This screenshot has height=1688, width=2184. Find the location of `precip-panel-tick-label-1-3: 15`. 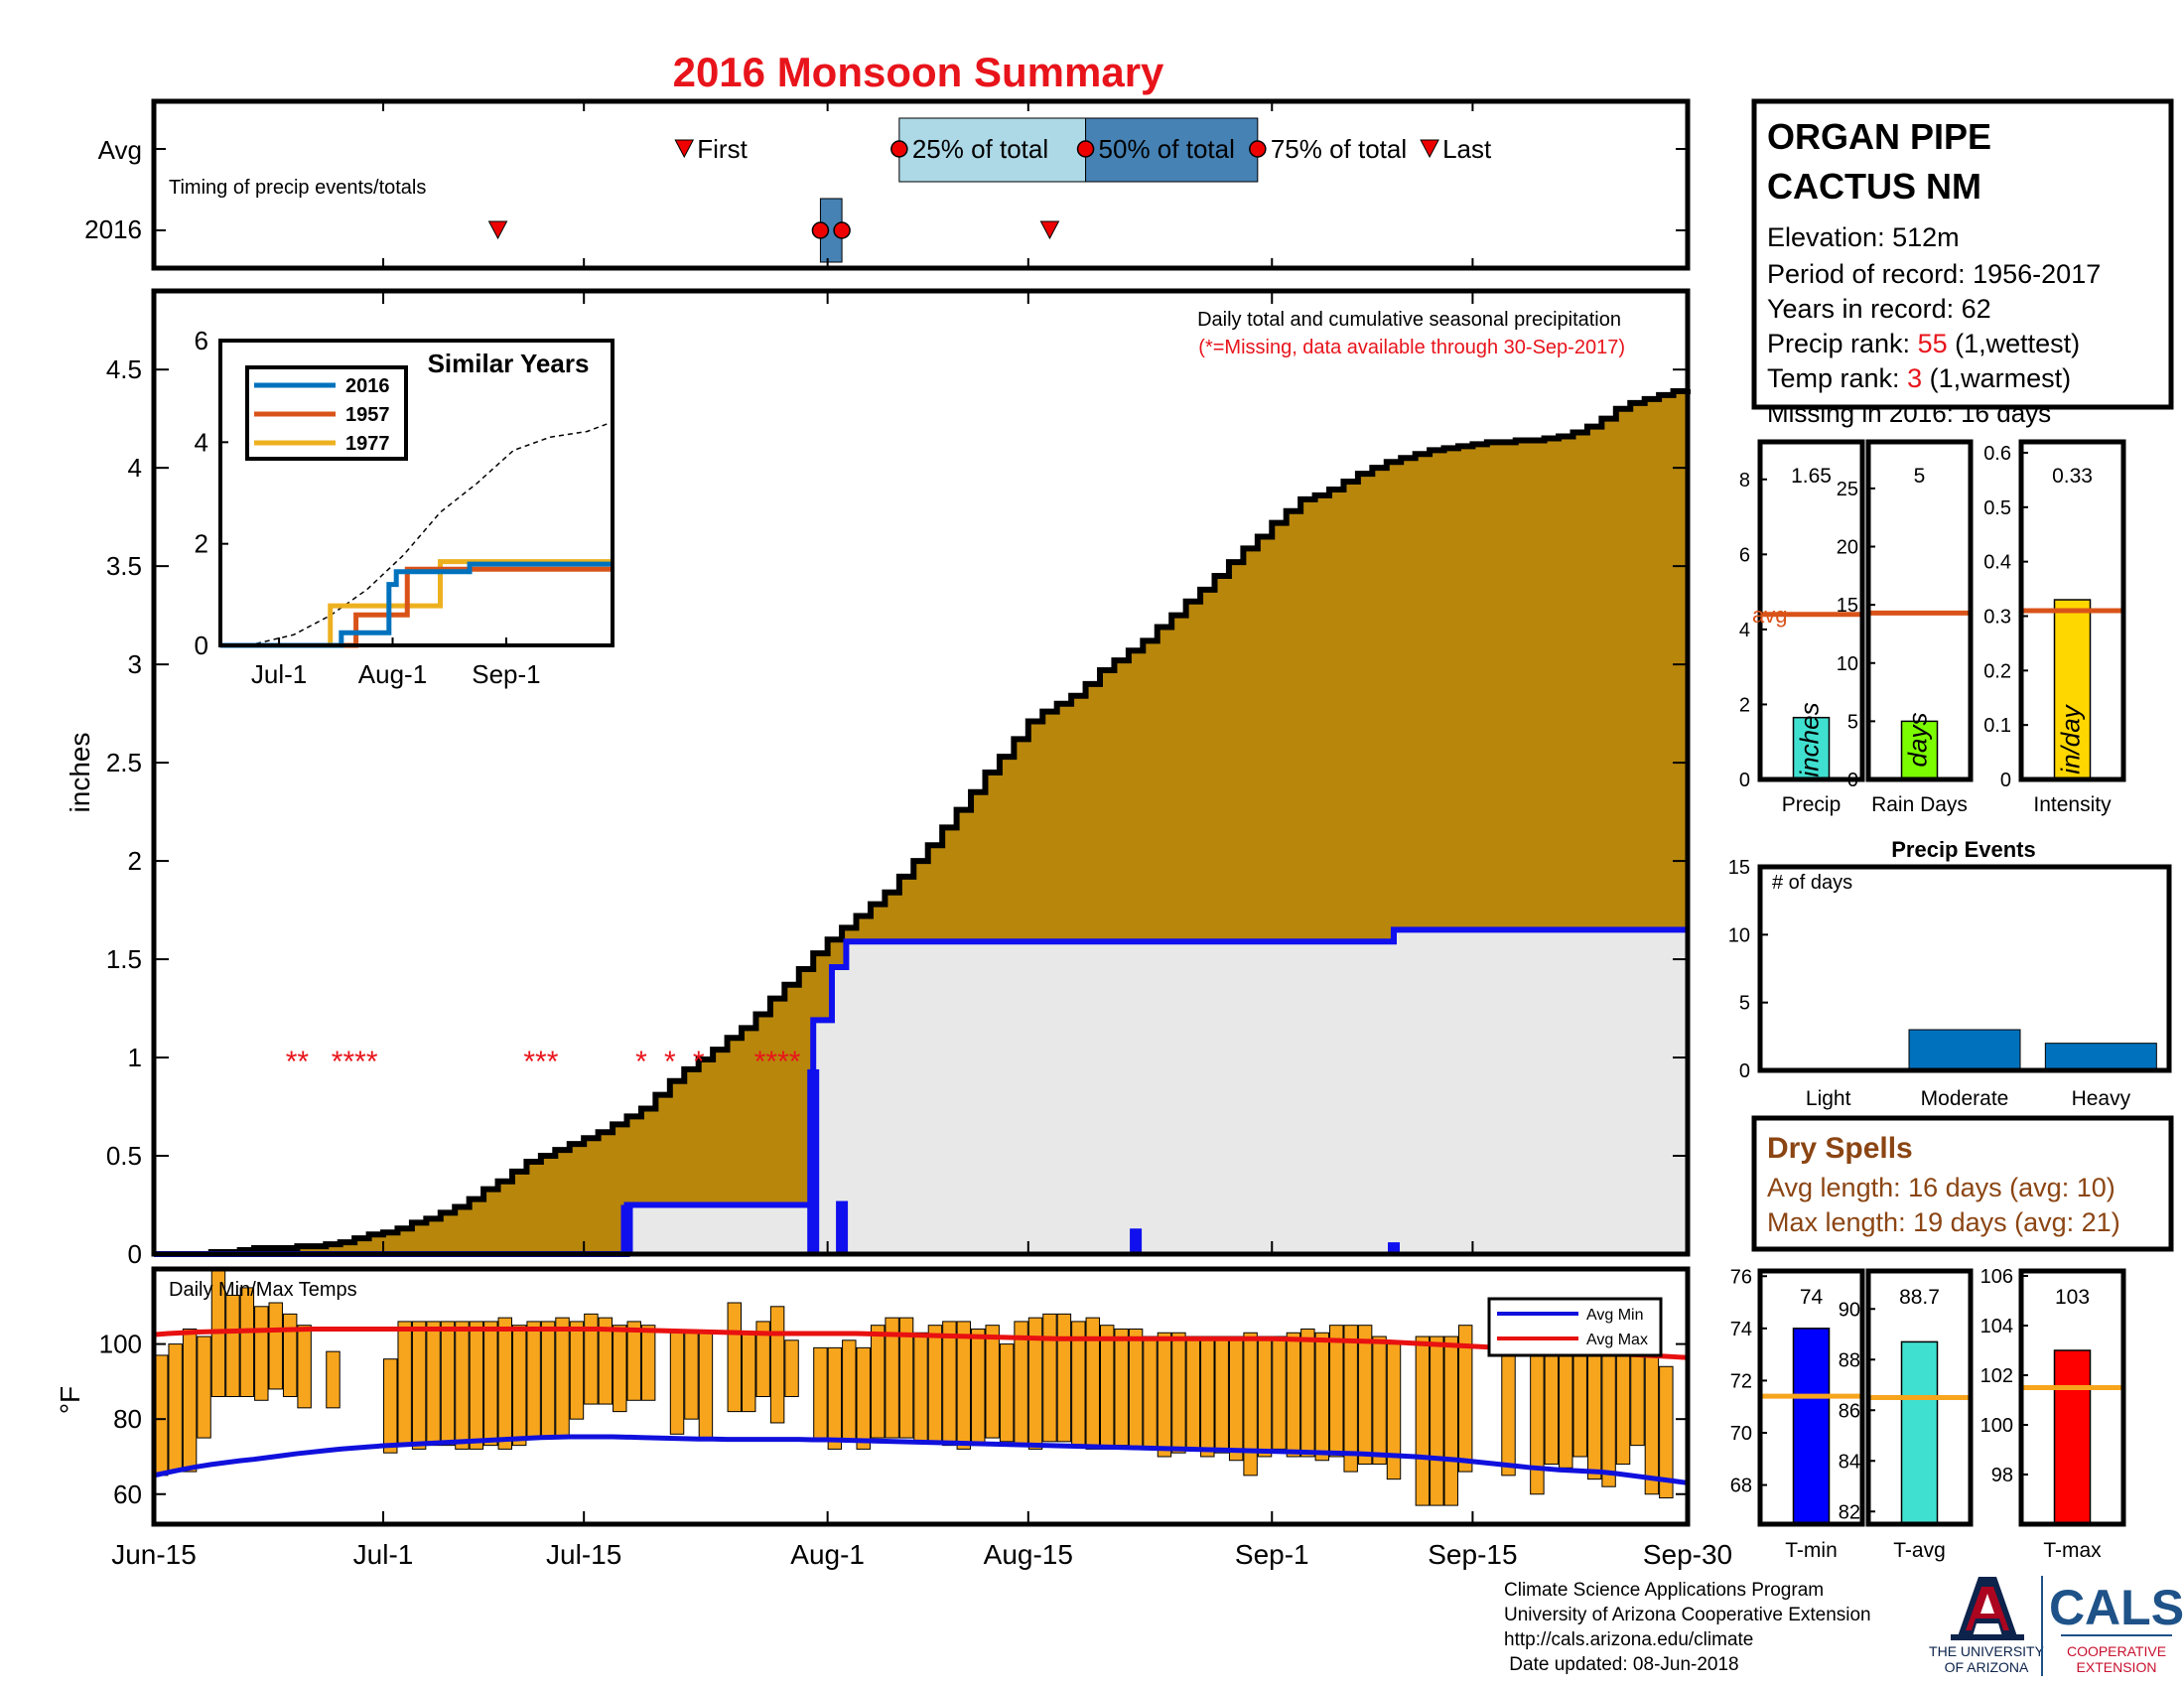

precip-panel-tick-label-1-3: 15 is located at coordinates (1847, 606).